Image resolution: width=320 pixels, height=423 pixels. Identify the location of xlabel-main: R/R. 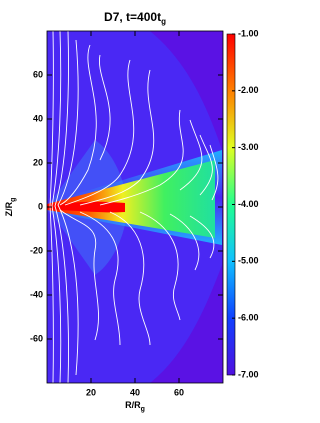
(133, 405).